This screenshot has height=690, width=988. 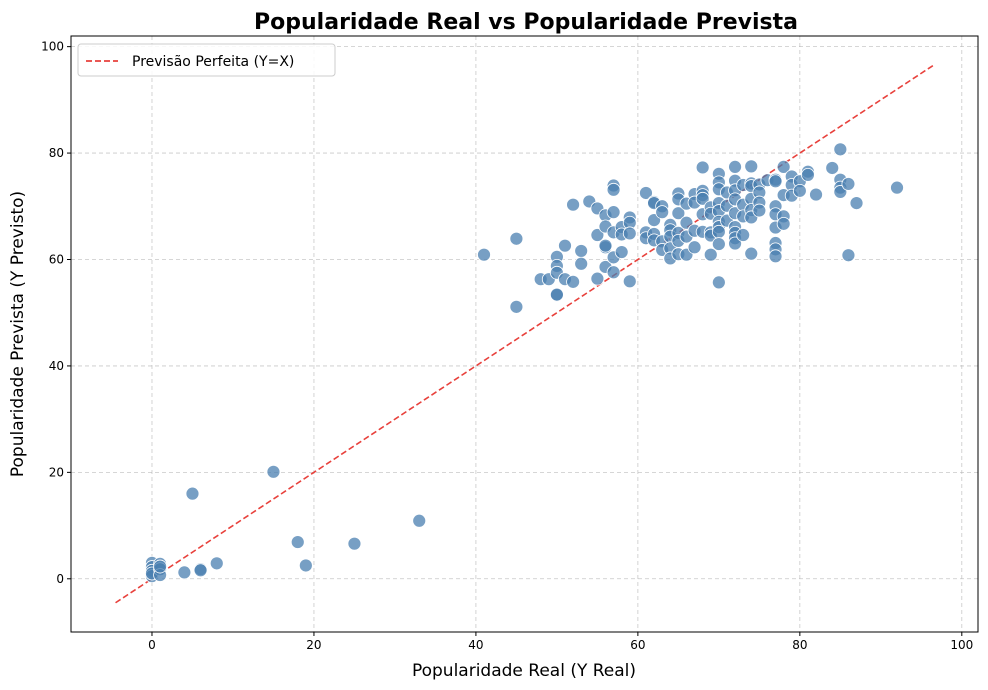 What do you see at coordinates (560, 642) in the screenshot?
I see `x-axis-ticks: 0 20 40 60 80 100` at bounding box center [560, 642].